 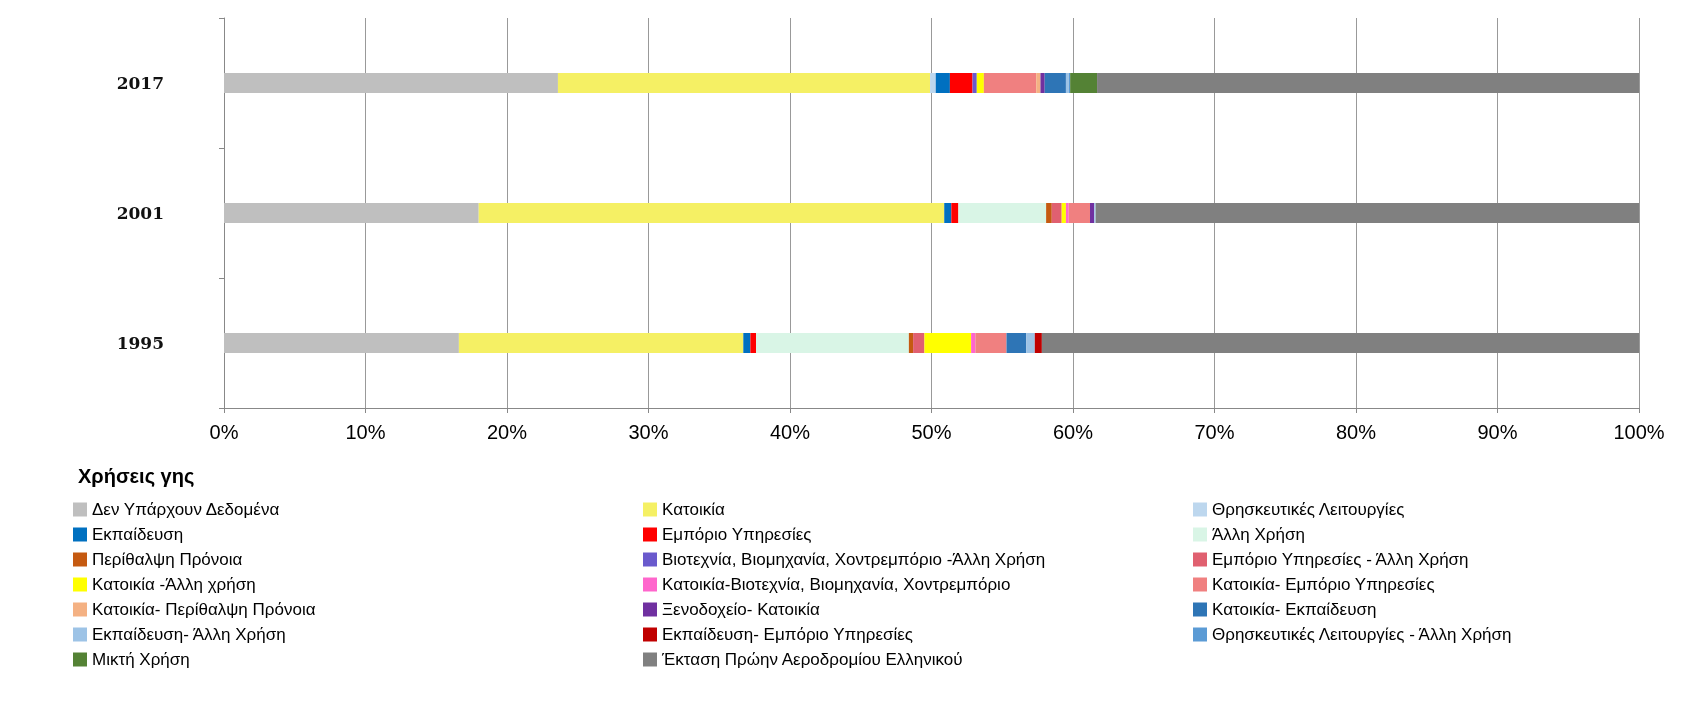 I want to click on legend-title: Χρήσεις γης, so click(x=136, y=476).